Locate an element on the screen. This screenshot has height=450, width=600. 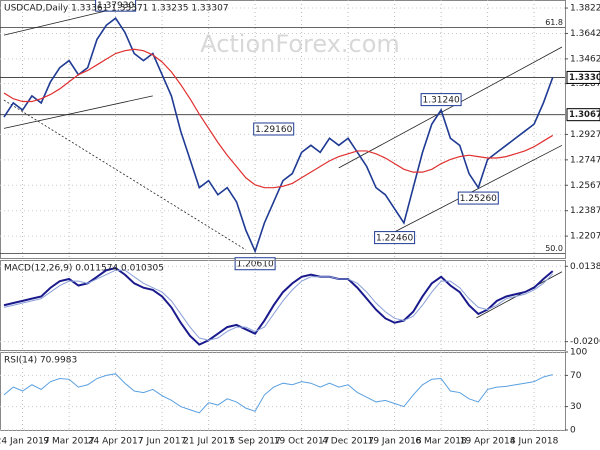
y-tick-label: 70 is located at coordinates (576, 376).